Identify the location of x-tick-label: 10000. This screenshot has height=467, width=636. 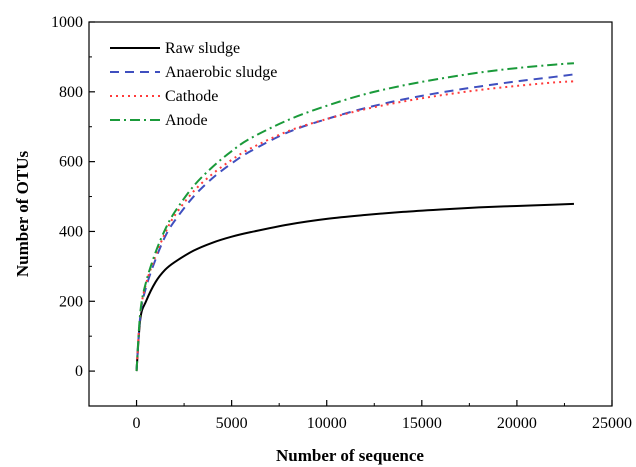
(327, 423).